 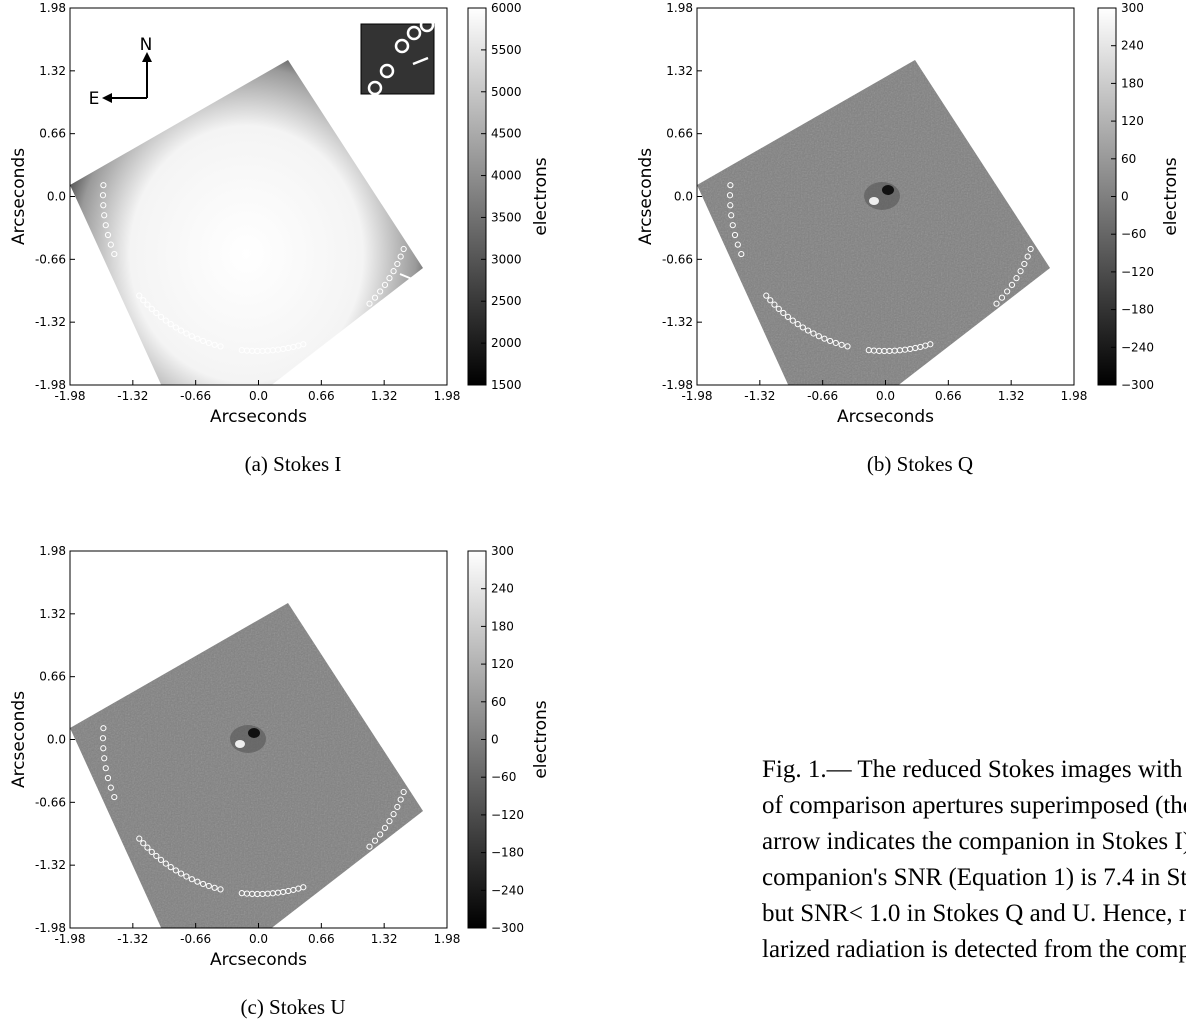 I want to click on x-tick-label: 0.66, so click(x=948, y=396).